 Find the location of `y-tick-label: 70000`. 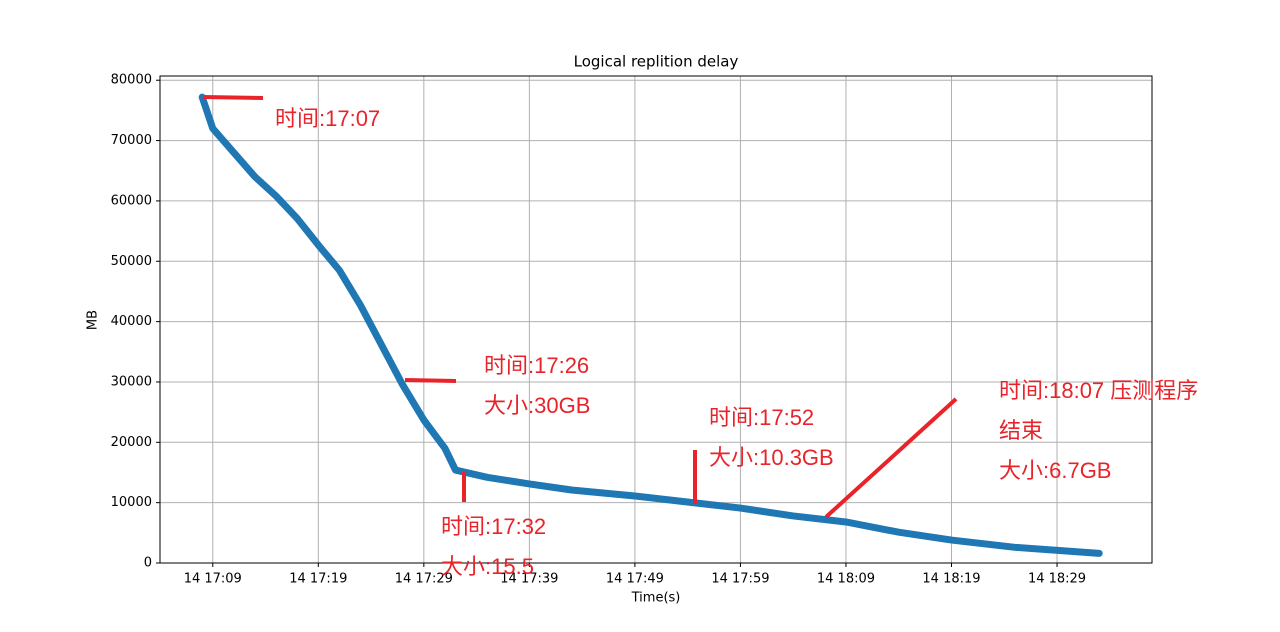

y-tick-label: 70000 is located at coordinates (131, 140).